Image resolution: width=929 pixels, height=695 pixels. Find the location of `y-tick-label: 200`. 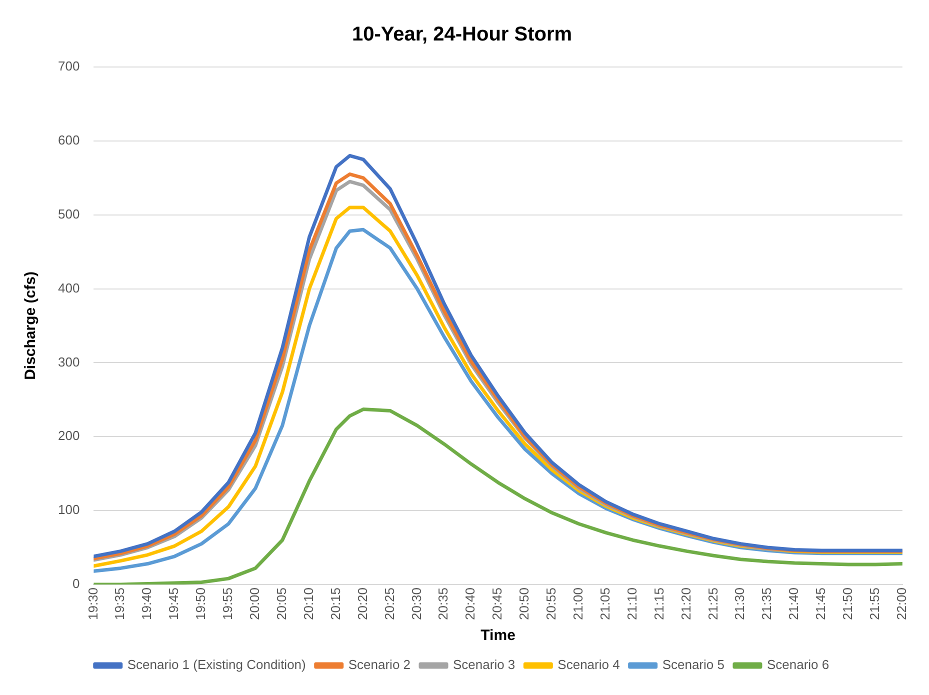

y-tick-label: 200 is located at coordinates (69, 436).